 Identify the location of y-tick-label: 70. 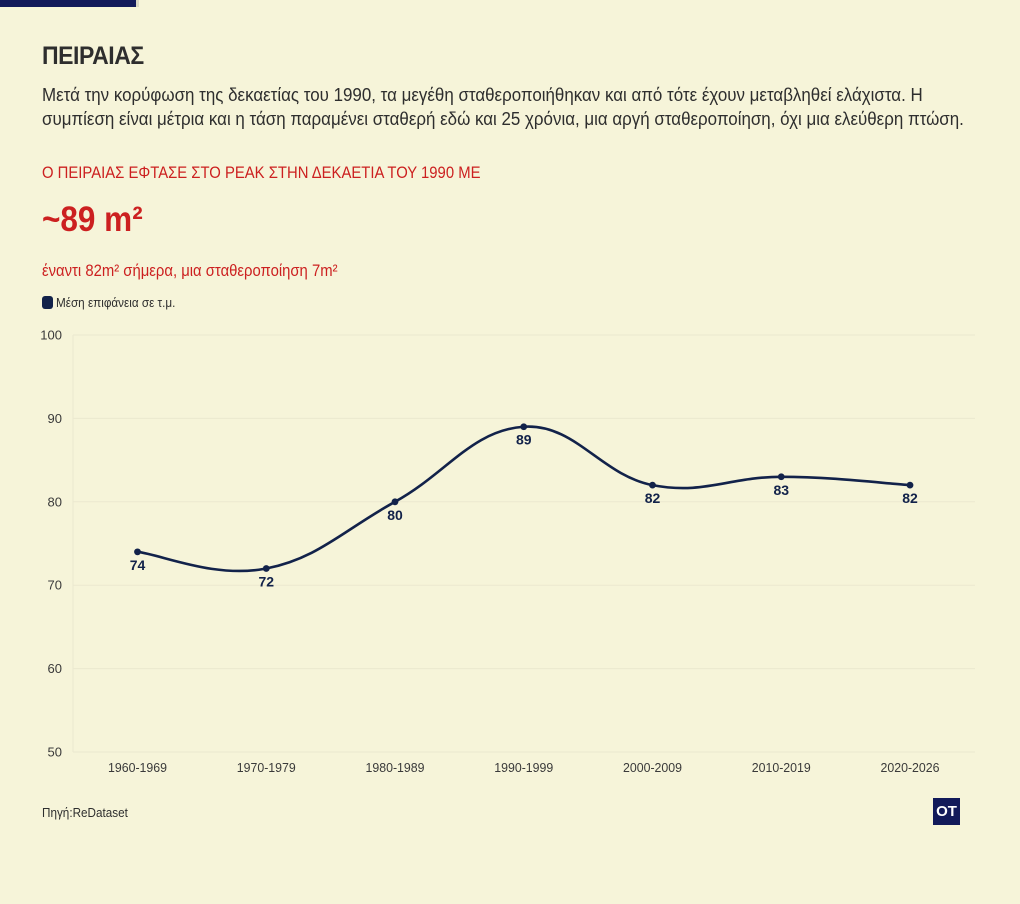
(55, 585).